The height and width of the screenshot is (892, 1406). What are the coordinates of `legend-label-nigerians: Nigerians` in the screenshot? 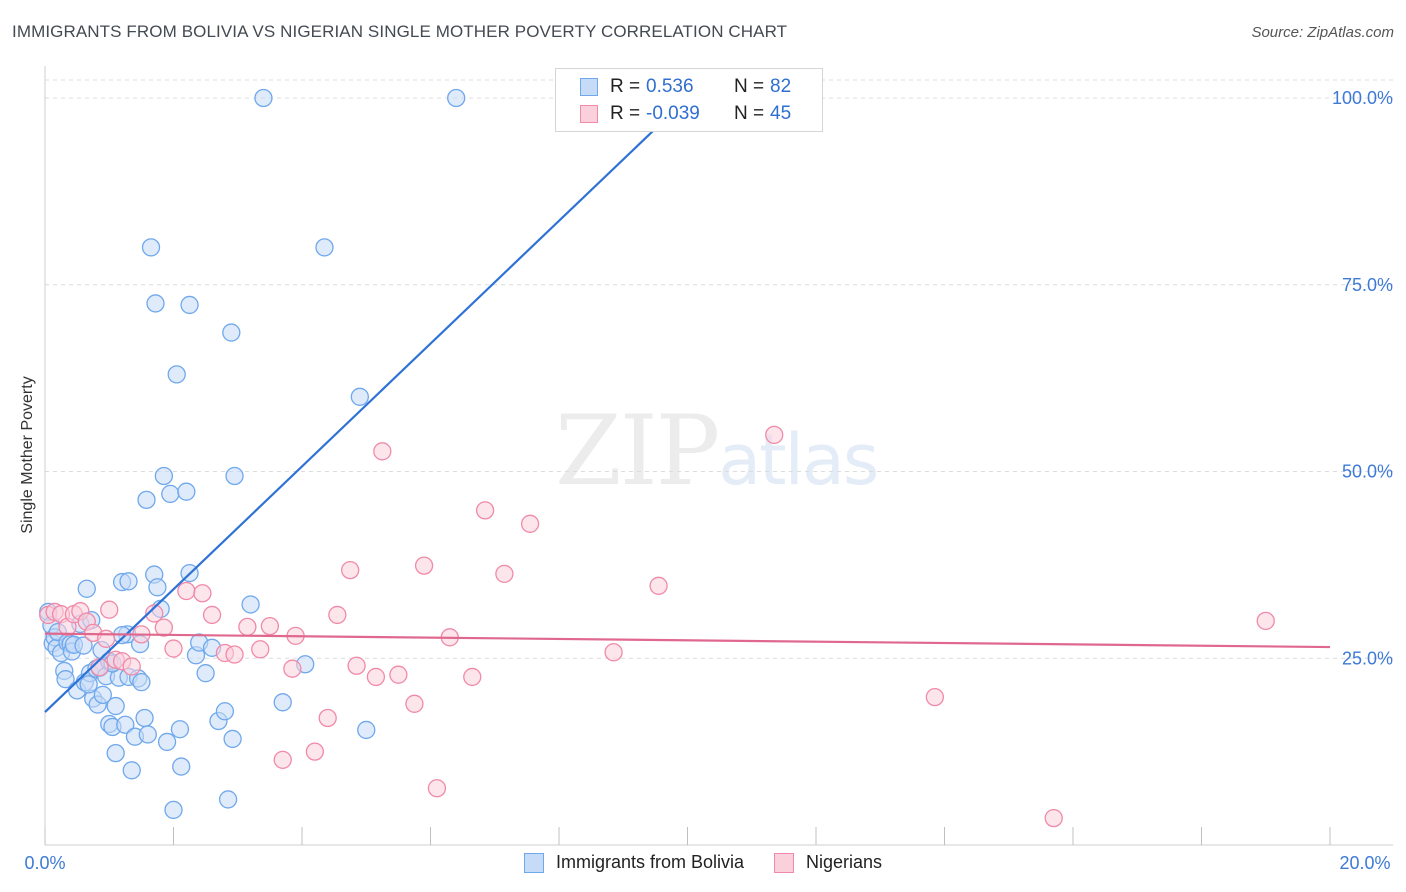 It's located at (844, 862).